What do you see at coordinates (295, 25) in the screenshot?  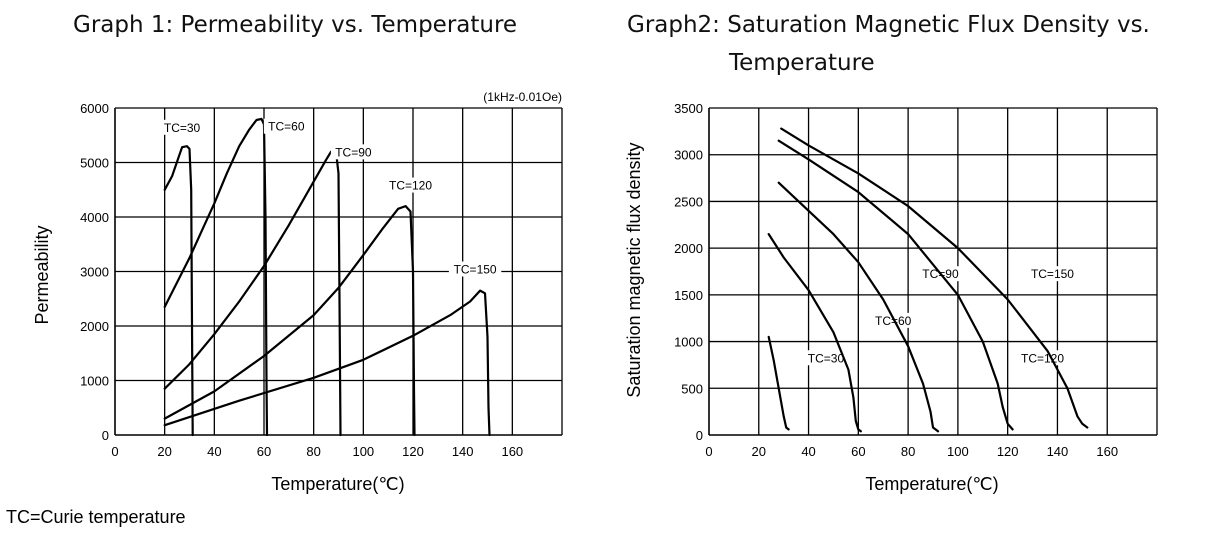 I see `graph1-title: Graph 1: Permeability vs. Temperature` at bounding box center [295, 25].